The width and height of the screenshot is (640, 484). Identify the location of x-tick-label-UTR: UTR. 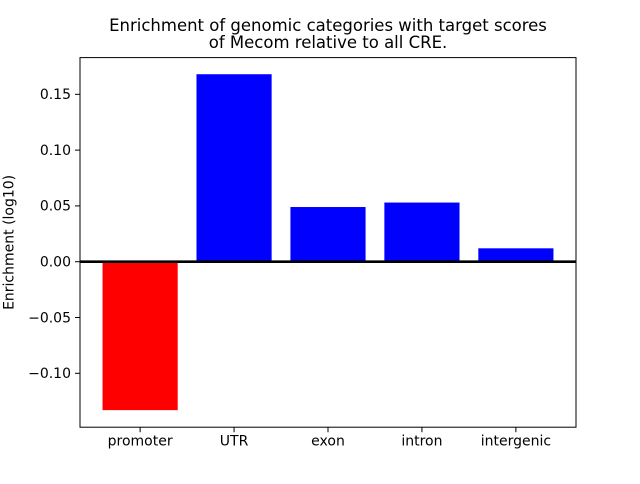
(234, 442).